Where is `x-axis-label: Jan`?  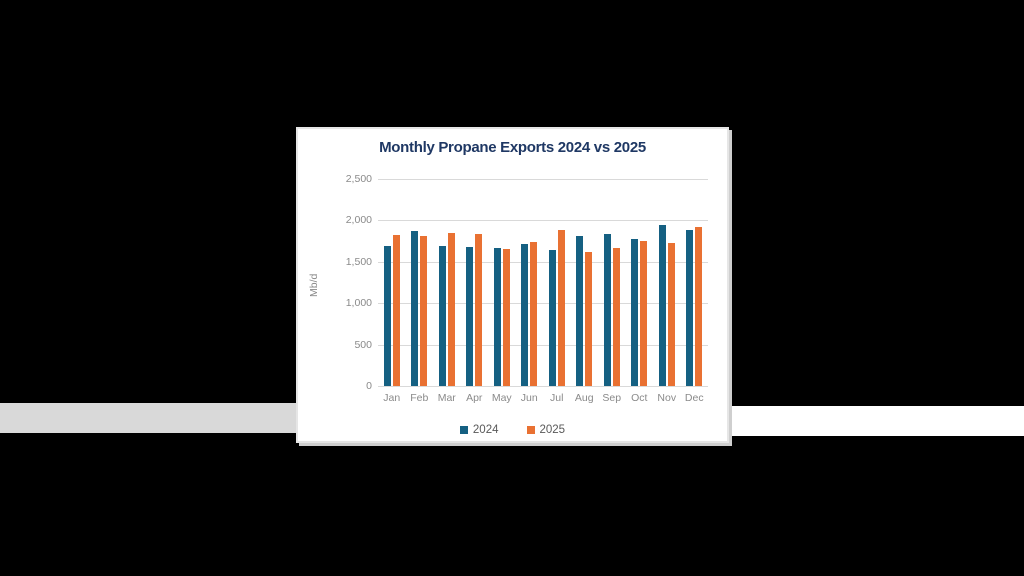
x-axis-label: Jan is located at coordinates (392, 398).